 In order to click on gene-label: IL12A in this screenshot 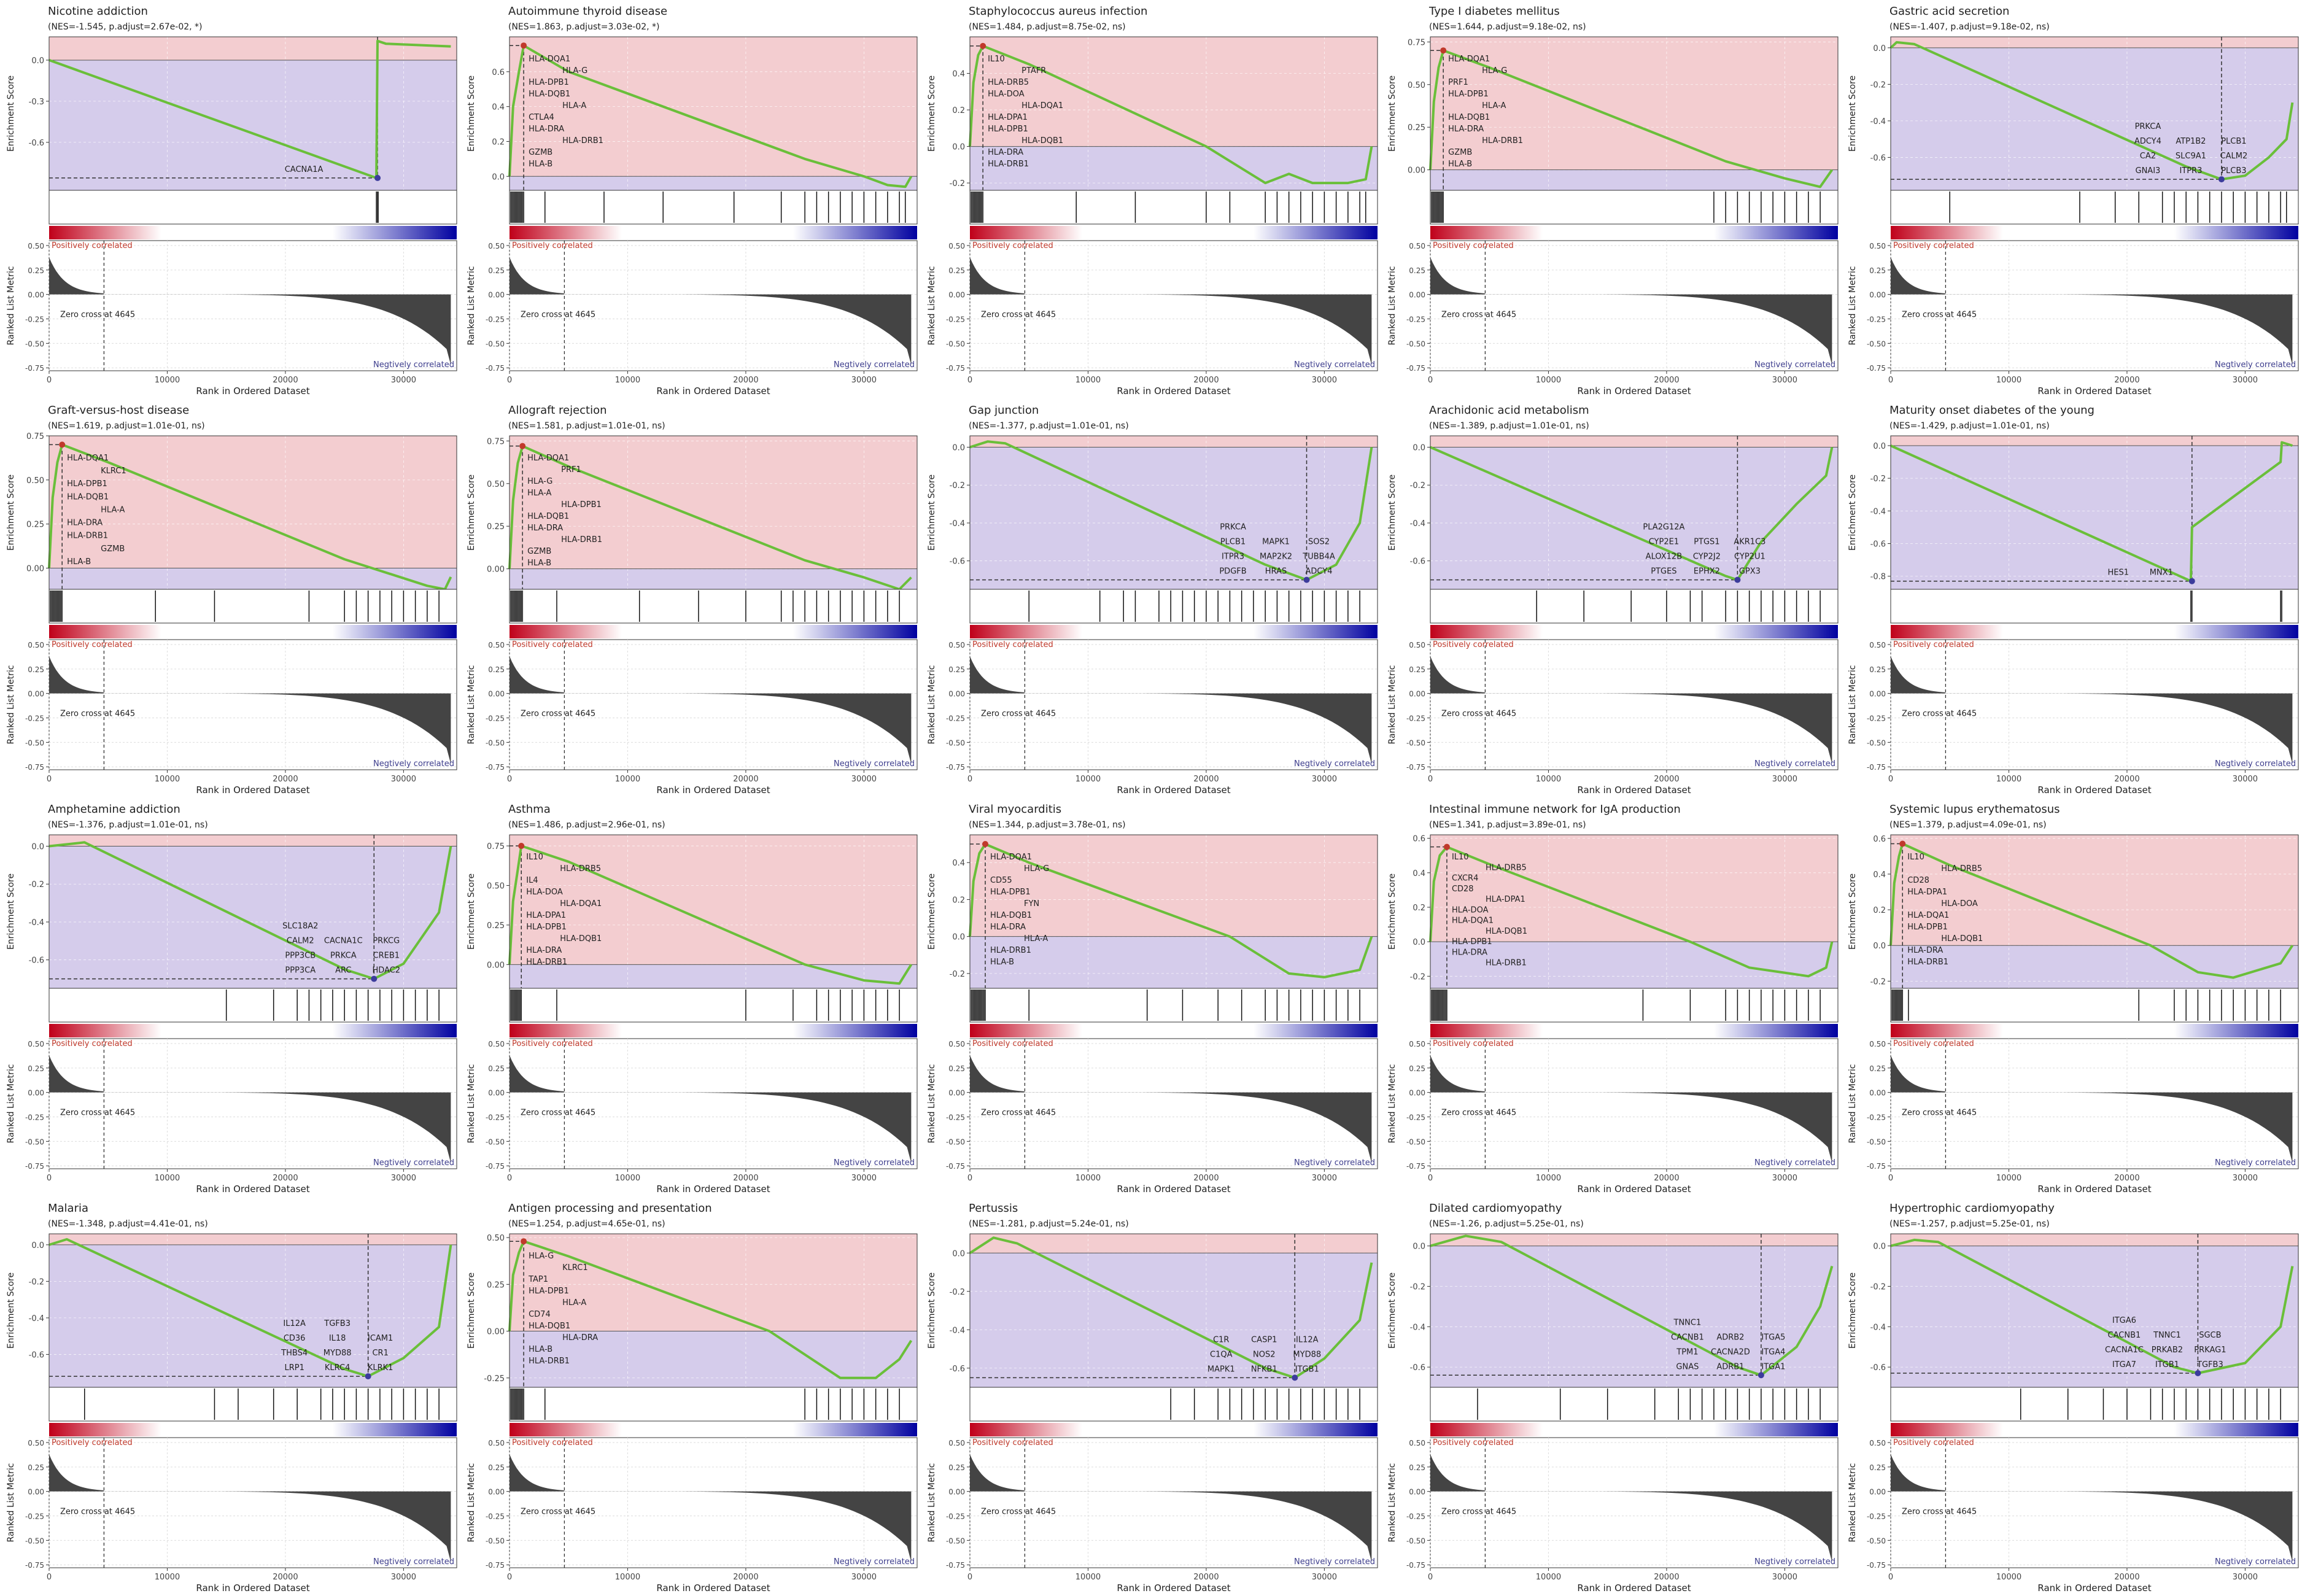, I will do `click(294, 1323)`.